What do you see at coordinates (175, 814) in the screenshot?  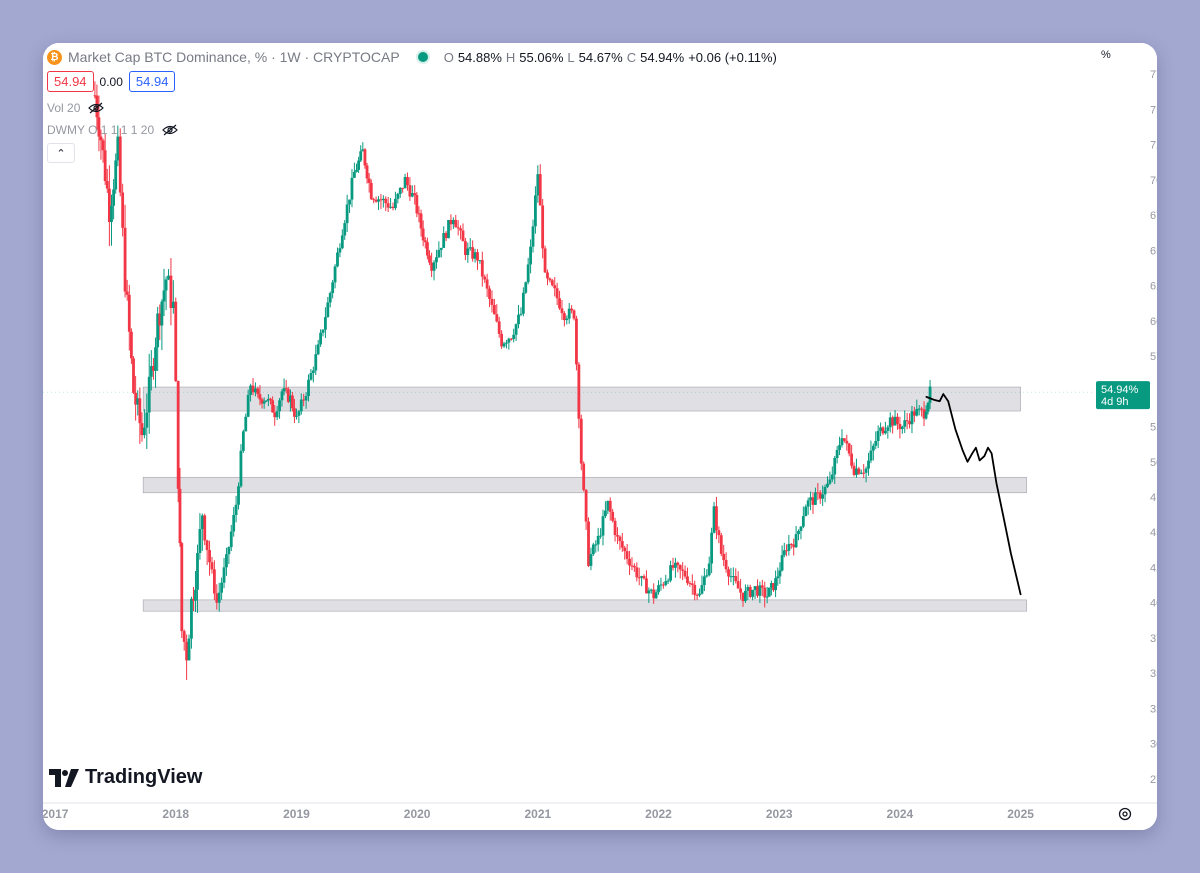 I see `x-tick-label: 2018` at bounding box center [175, 814].